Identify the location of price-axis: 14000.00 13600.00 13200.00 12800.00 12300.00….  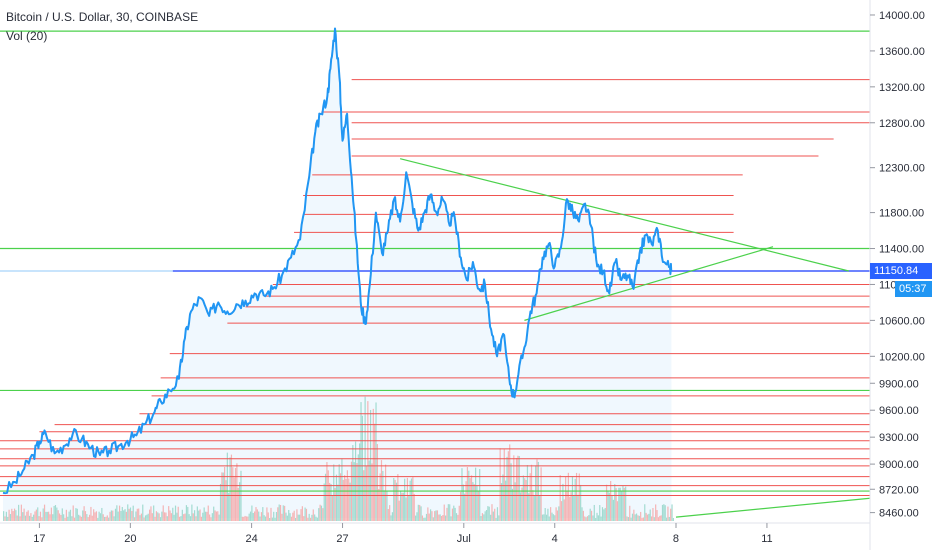
(897, 265).